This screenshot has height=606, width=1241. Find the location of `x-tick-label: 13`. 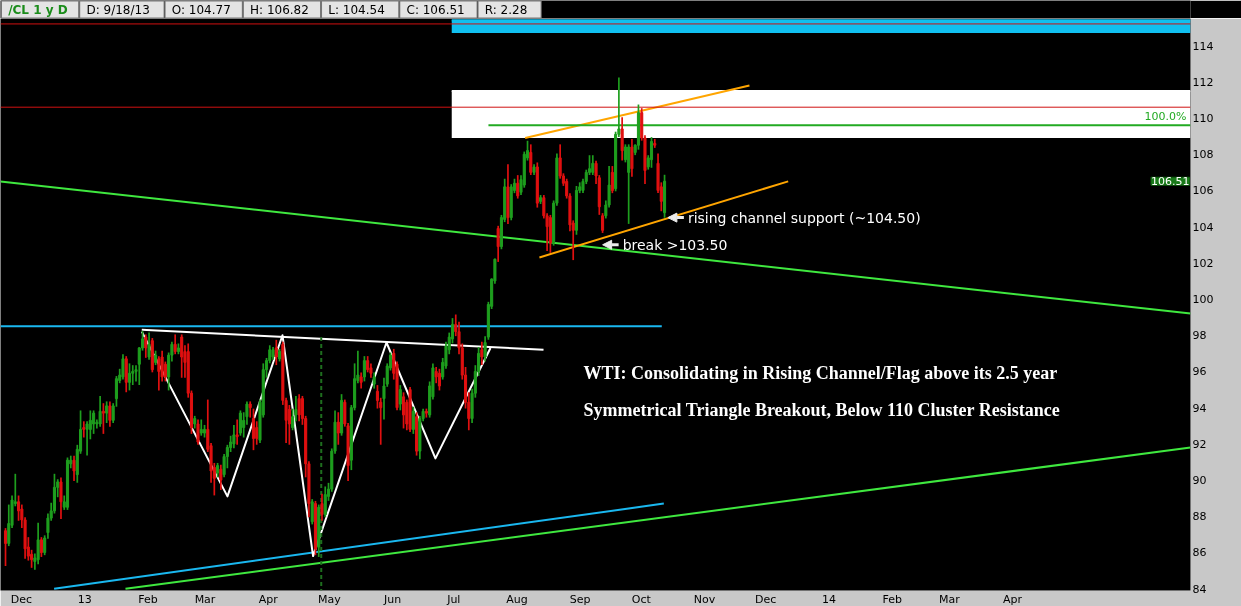

x-tick-label: 13 is located at coordinates (84, 599).